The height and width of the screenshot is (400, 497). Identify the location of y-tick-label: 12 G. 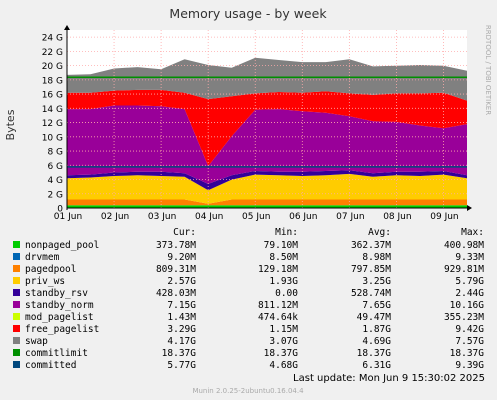
(52, 124).